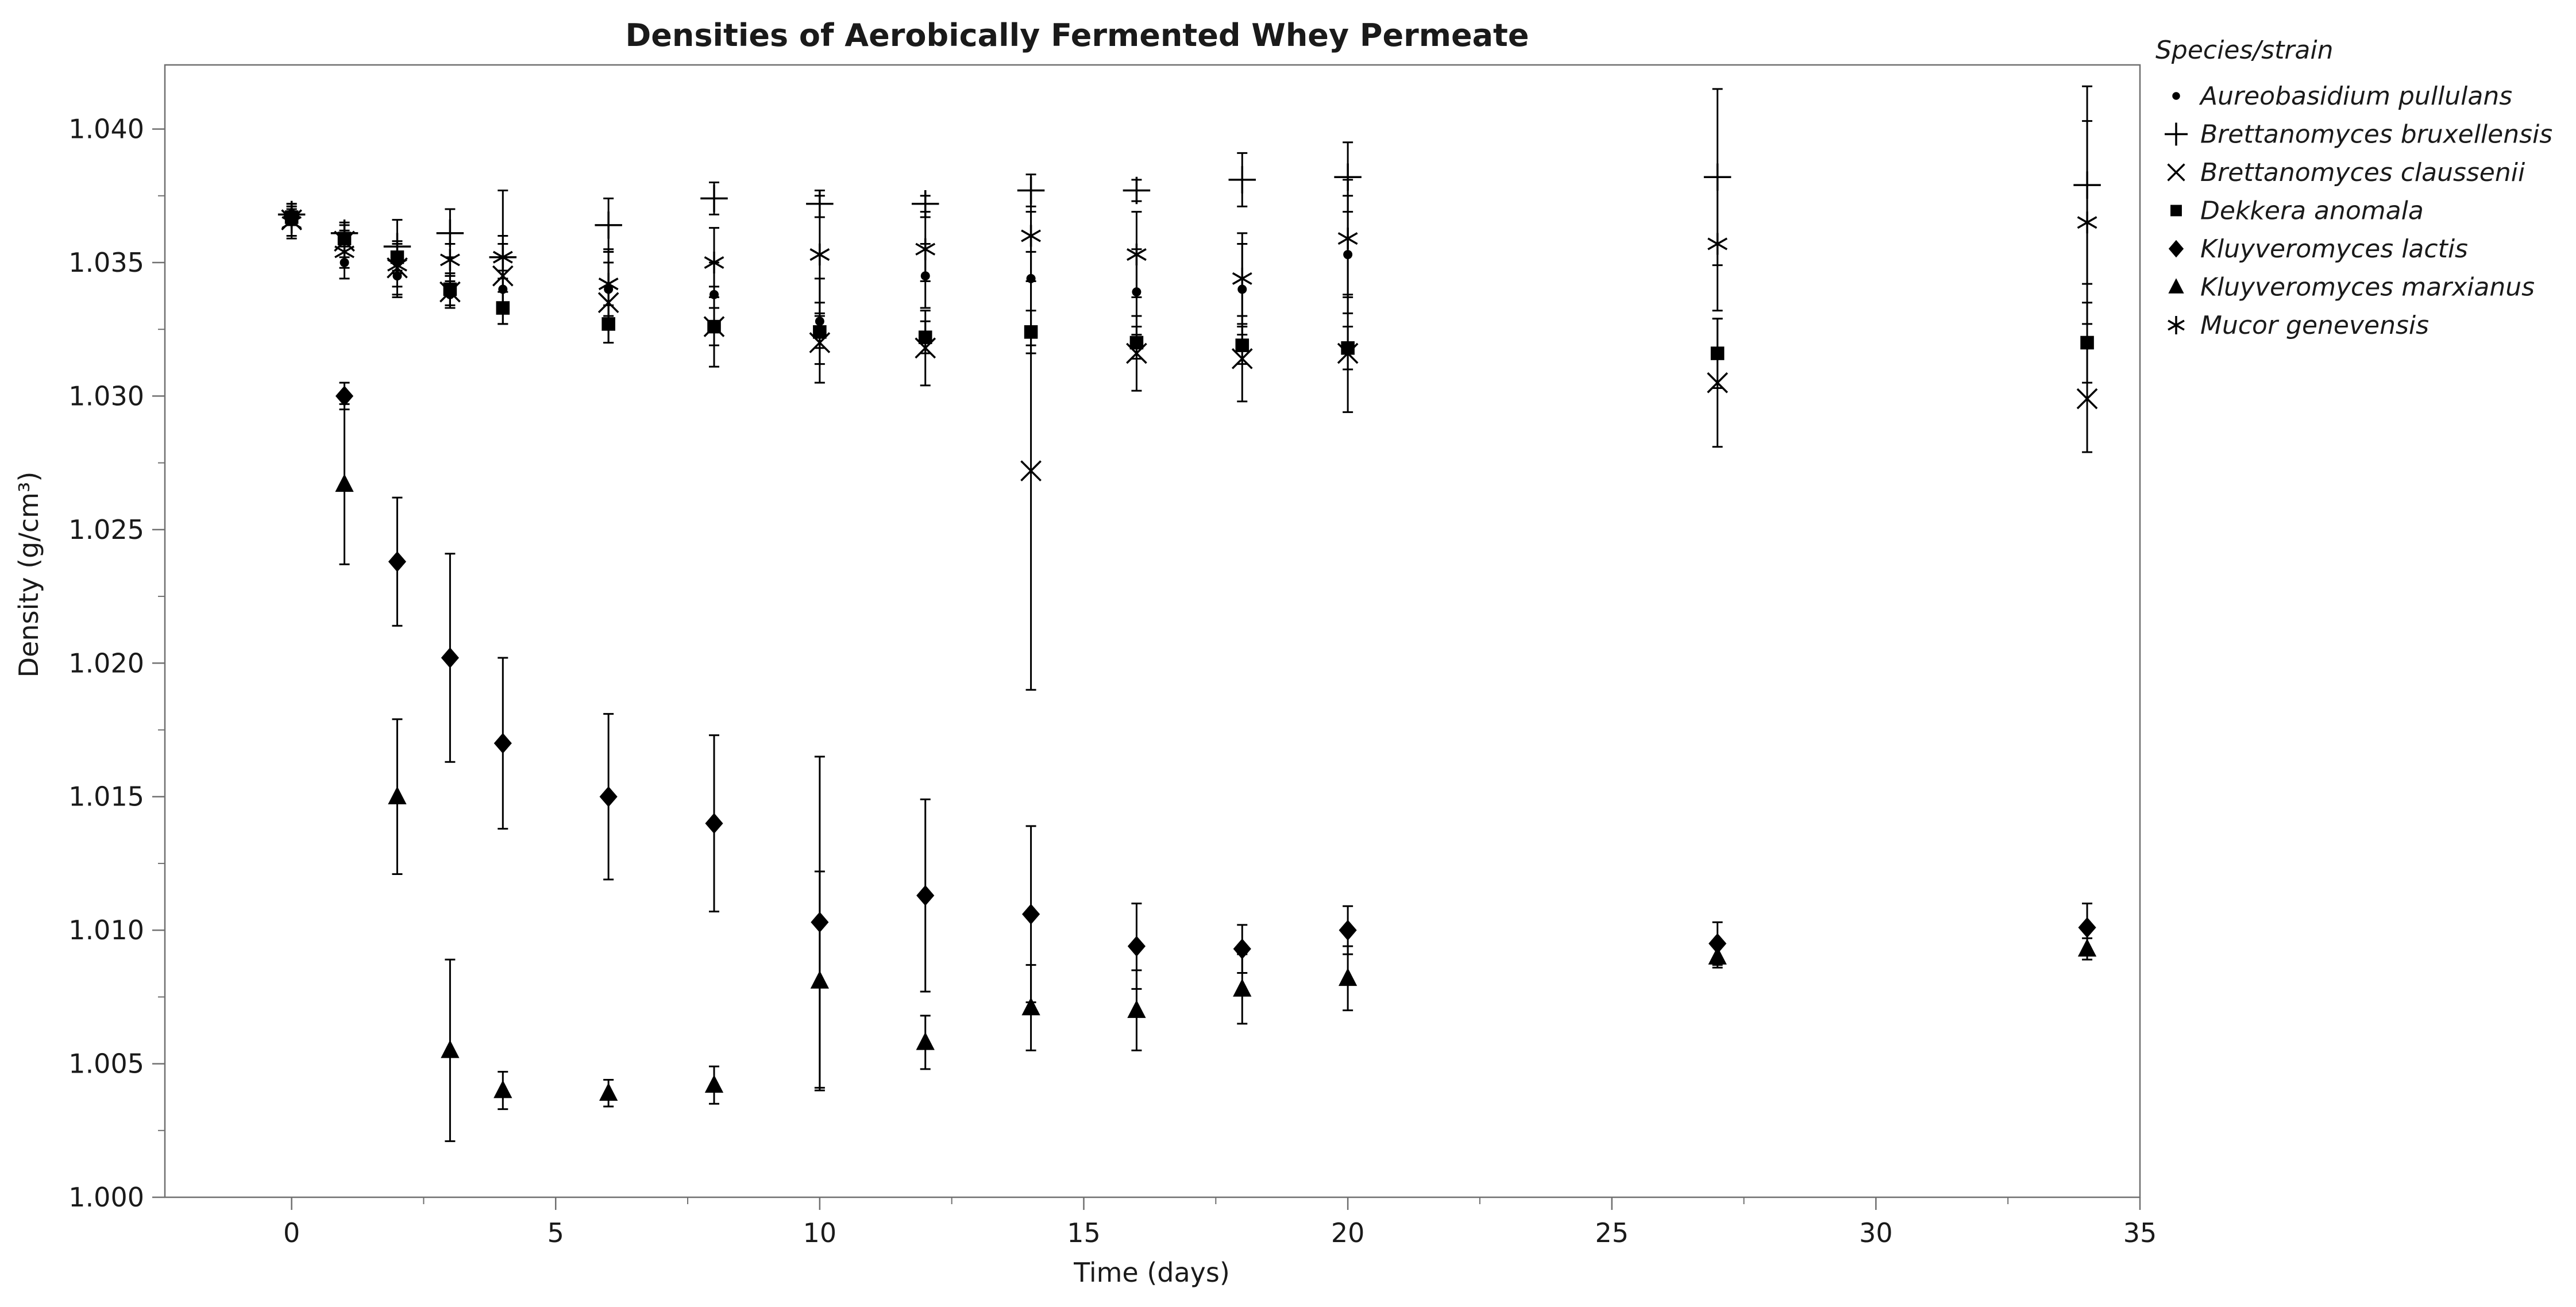  Describe the element at coordinates (2176, 325) in the screenshot. I see `legend-marker-asterisk` at that location.